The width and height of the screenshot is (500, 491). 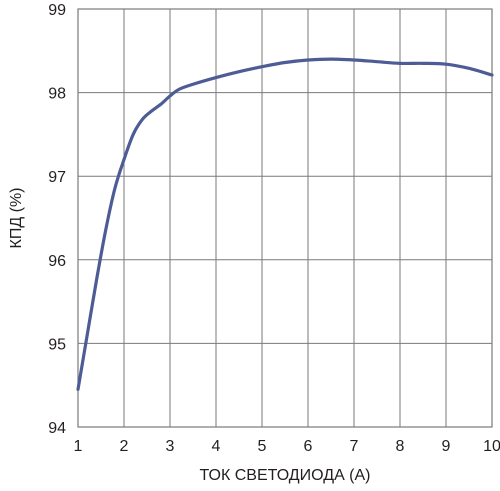 What do you see at coordinates (57, 94) in the screenshot?
I see `y-tick-label: 98` at bounding box center [57, 94].